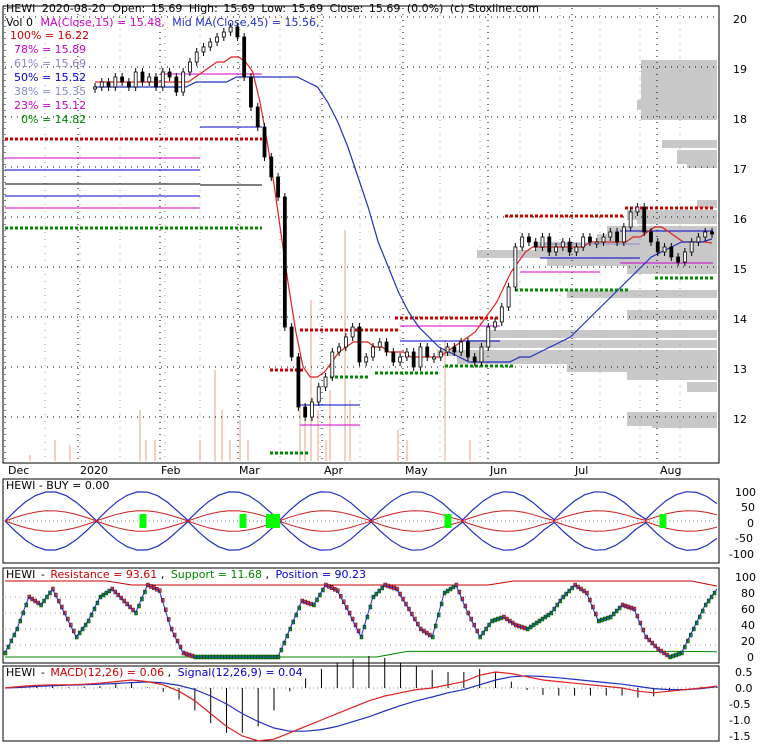 This screenshot has height=745, width=780. What do you see at coordinates (748, 641) in the screenshot?
I see `rsp-tick: 20` at bounding box center [748, 641].